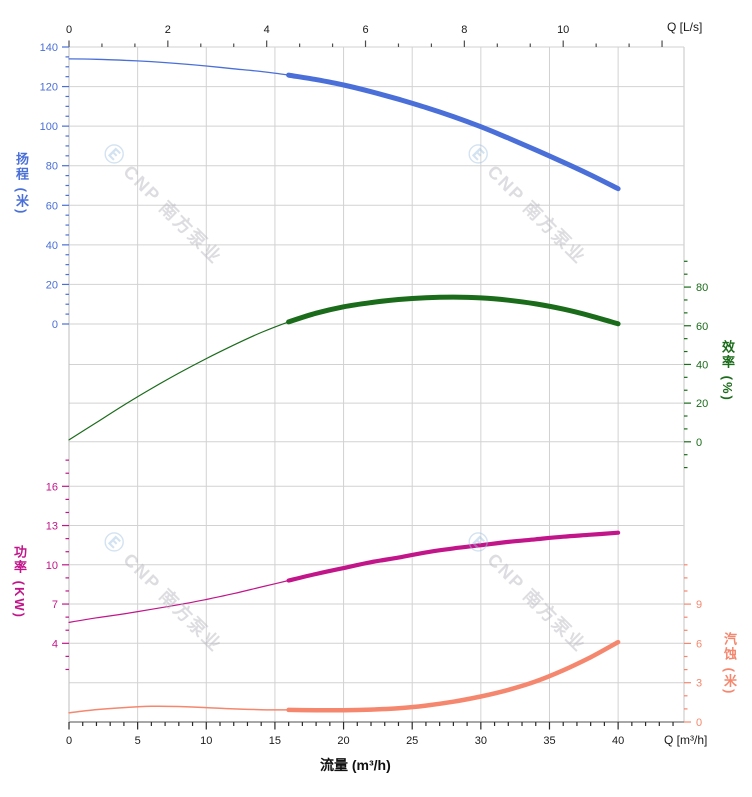 The image size is (752, 797). I want to click on npsh-curve, so click(344, 676).